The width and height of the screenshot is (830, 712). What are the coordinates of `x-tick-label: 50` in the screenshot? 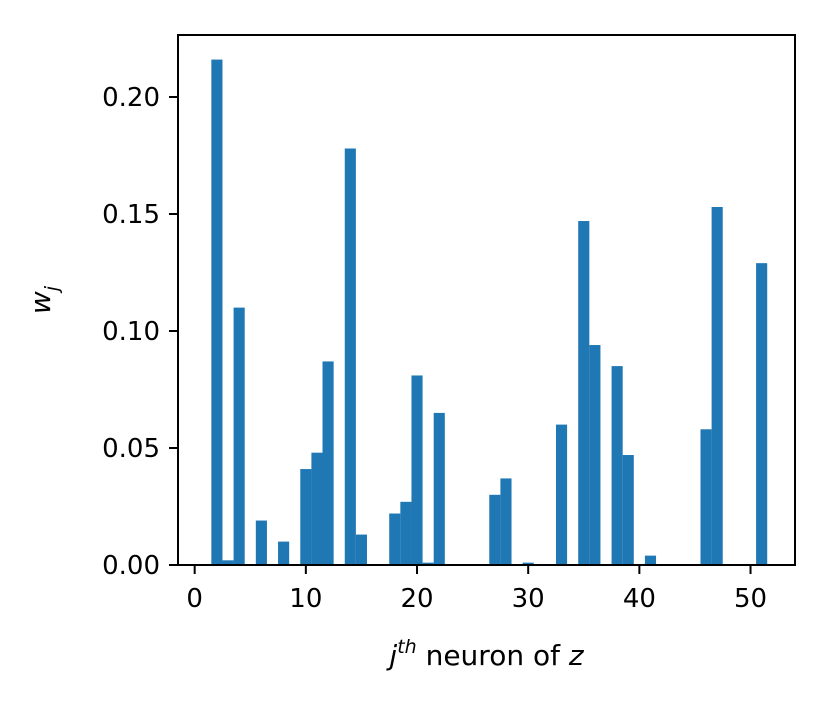 It's located at (750, 599).